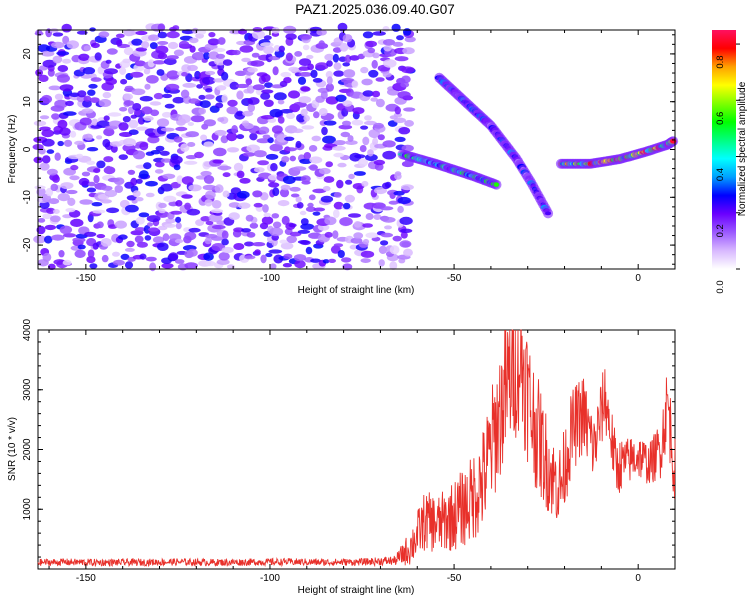 This screenshot has height=600, width=750. What do you see at coordinates (270, 578) in the screenshot?
I see `x-tick-label: -100` at bounding box center [270, 578].